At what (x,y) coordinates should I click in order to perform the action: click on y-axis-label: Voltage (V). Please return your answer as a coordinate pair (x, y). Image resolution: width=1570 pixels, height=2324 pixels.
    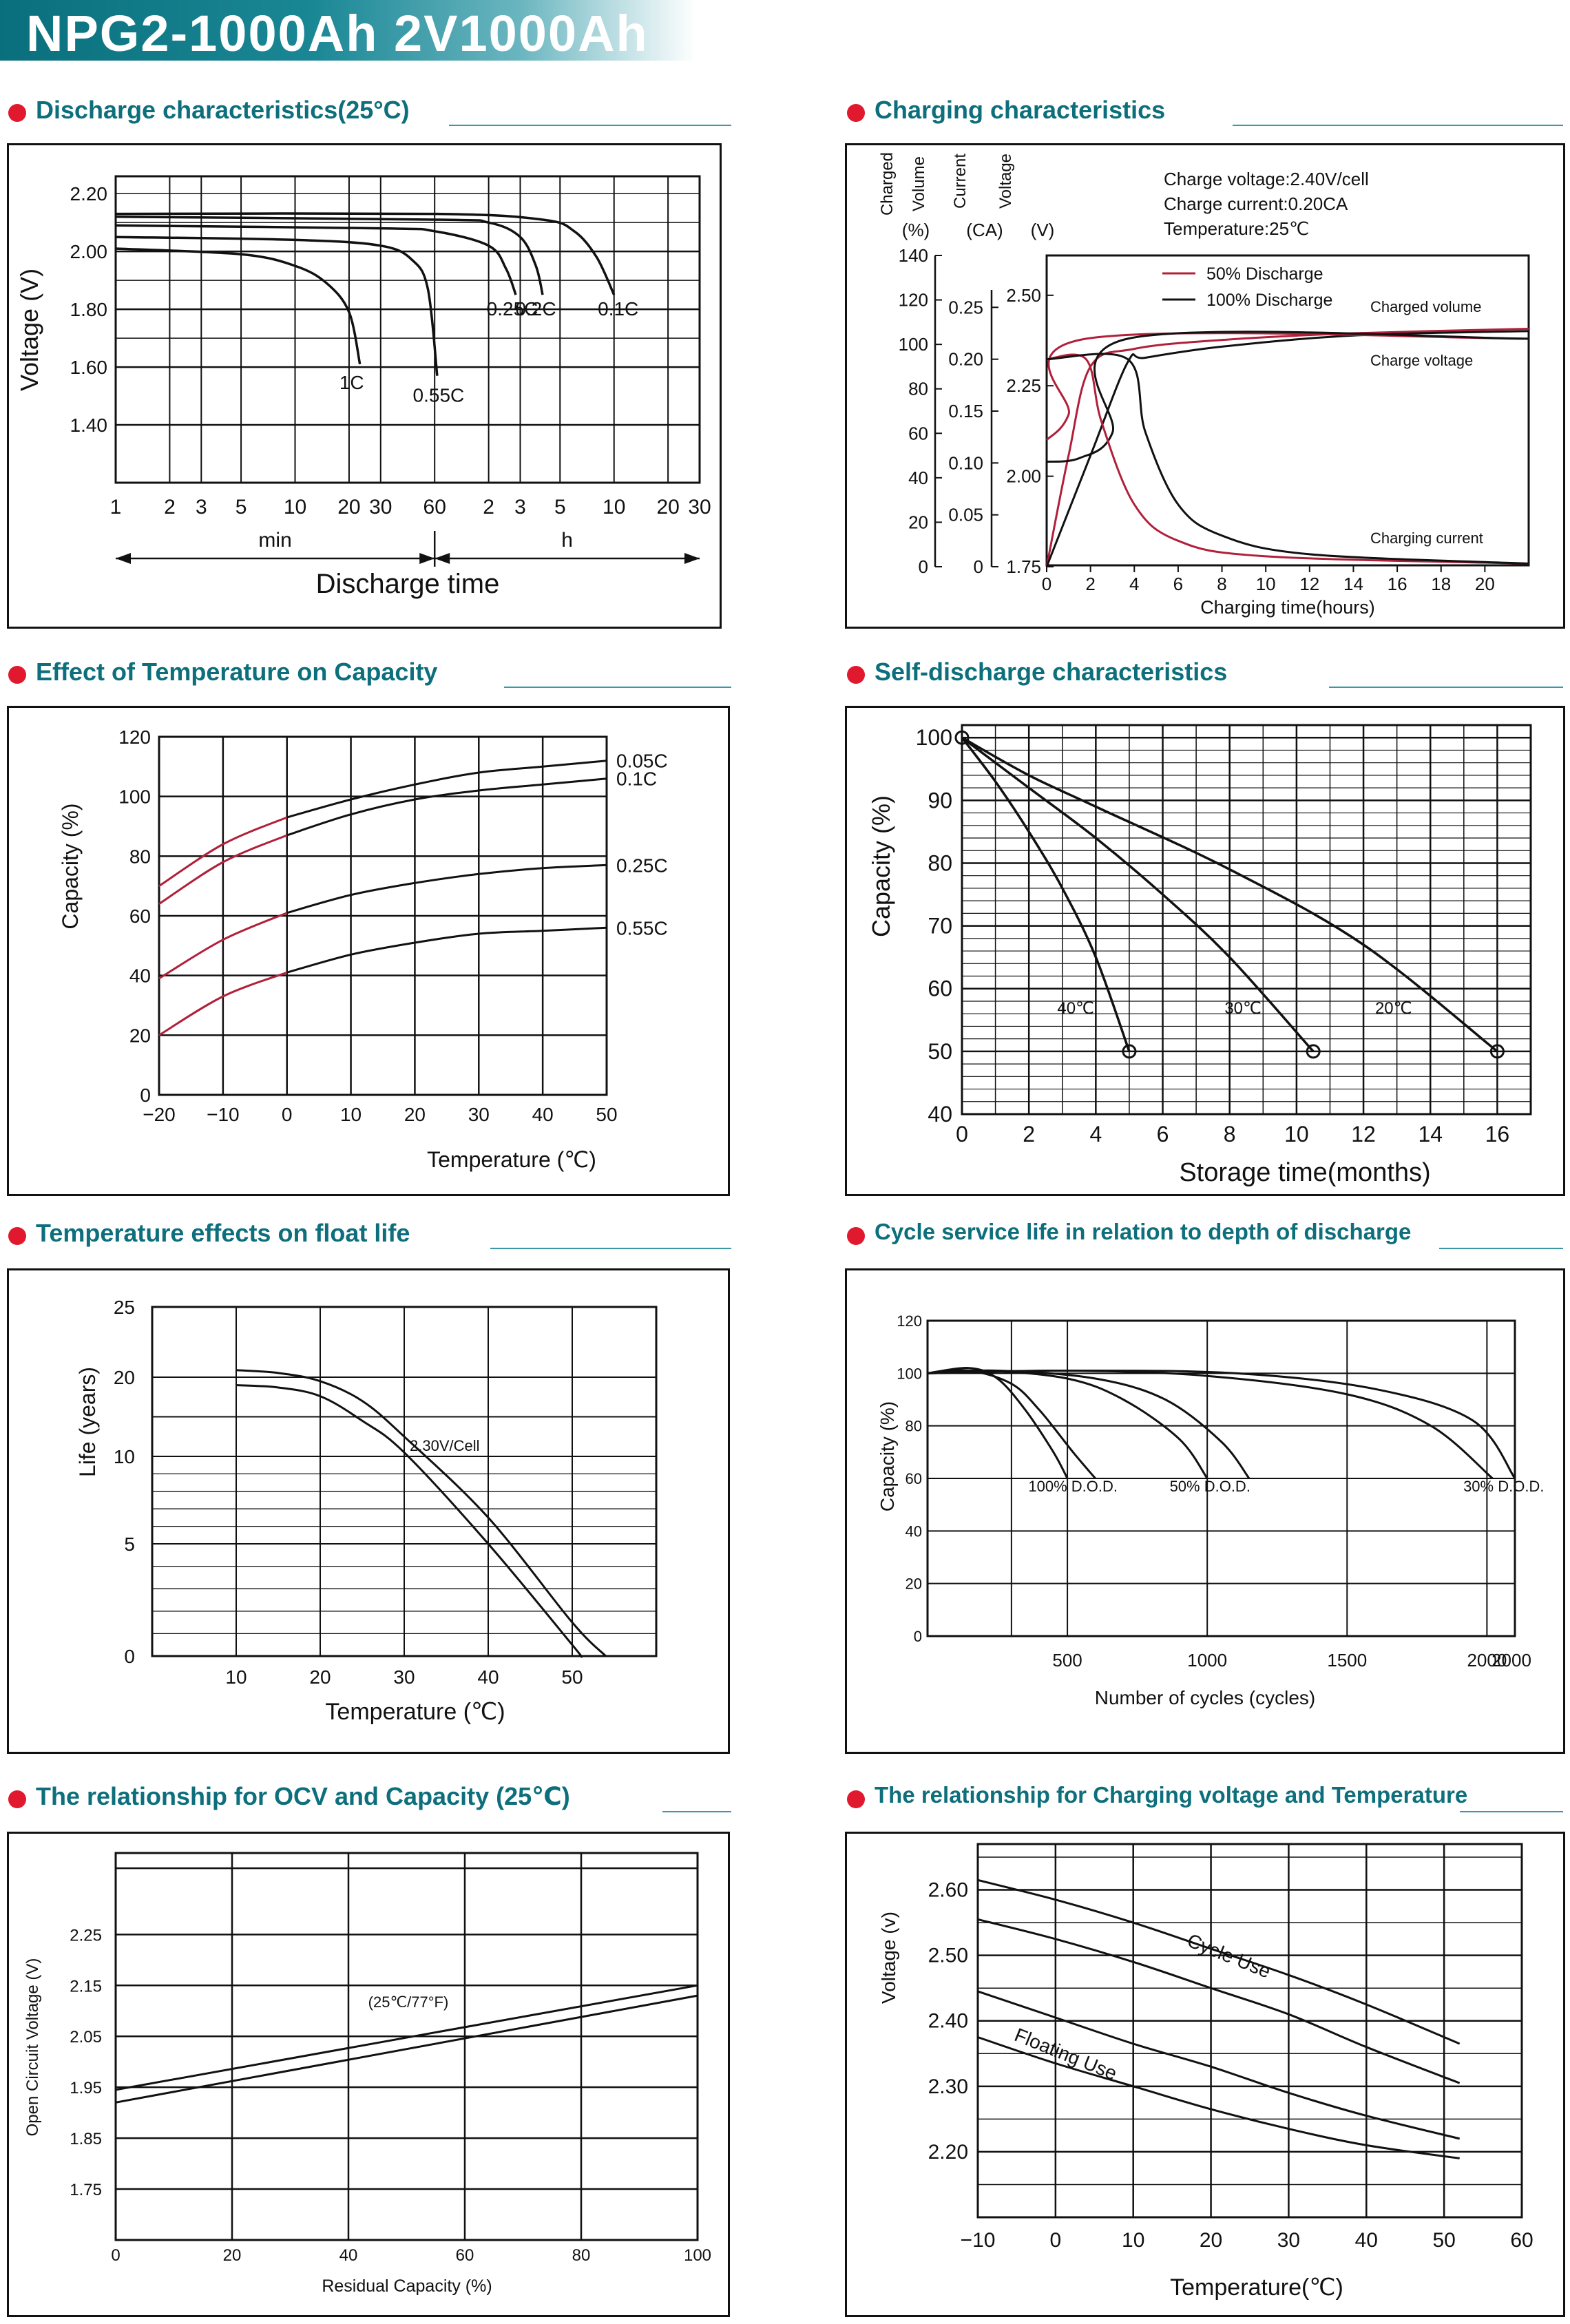
    Looking at the image, I should click on (29, 330).